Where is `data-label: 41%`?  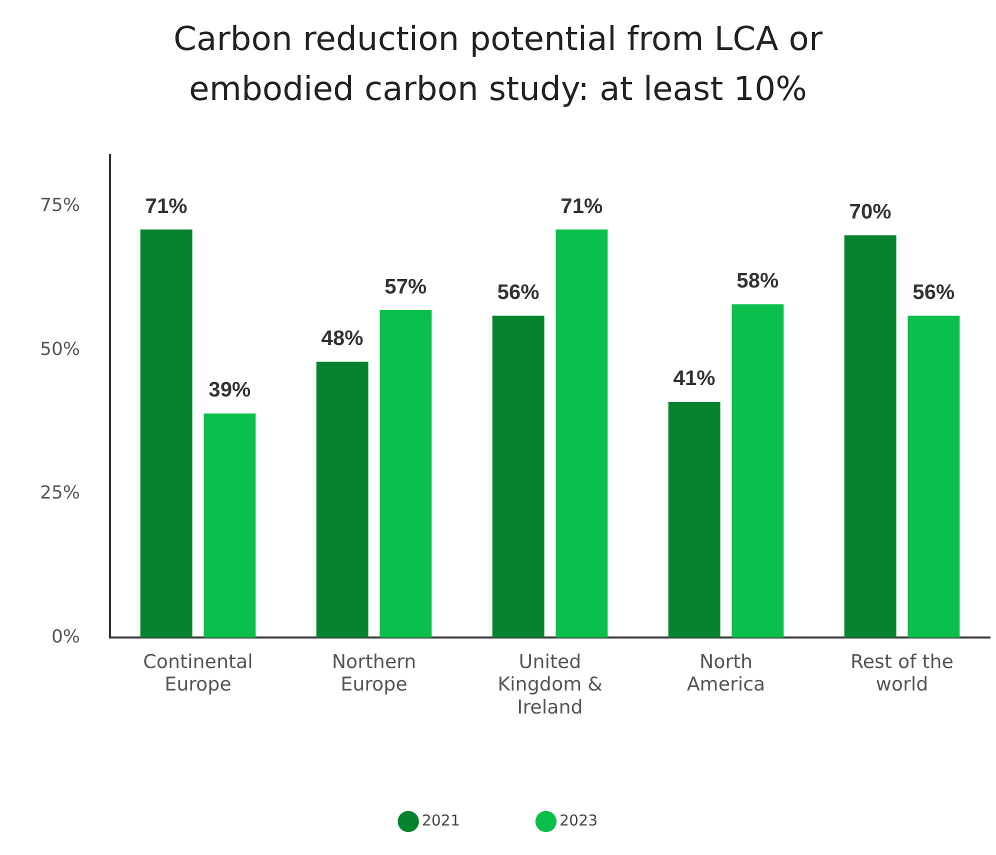 data-label: 41% is located at coordinates (694, 378).